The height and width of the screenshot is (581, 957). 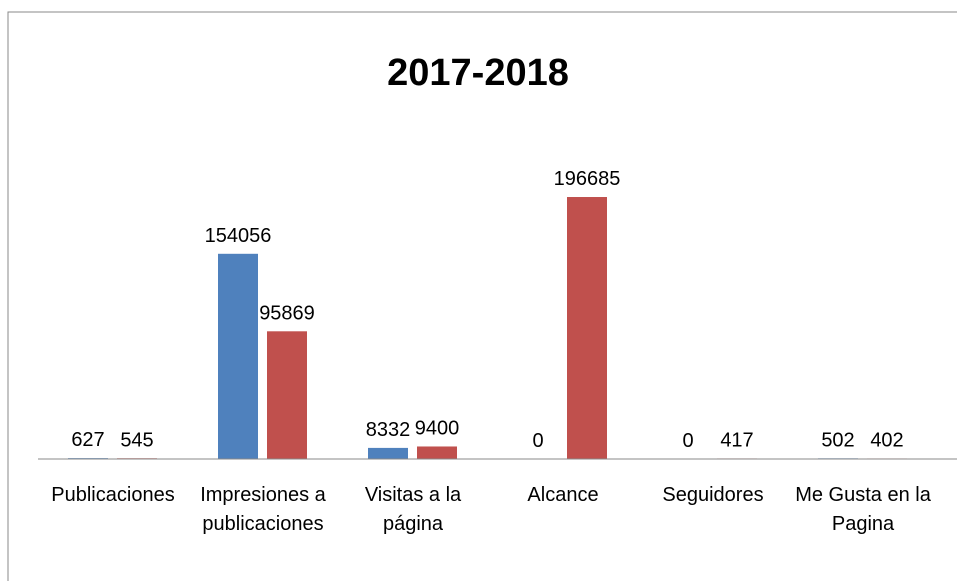 I want to click on data-label: 545, so click(x=136, y=440).